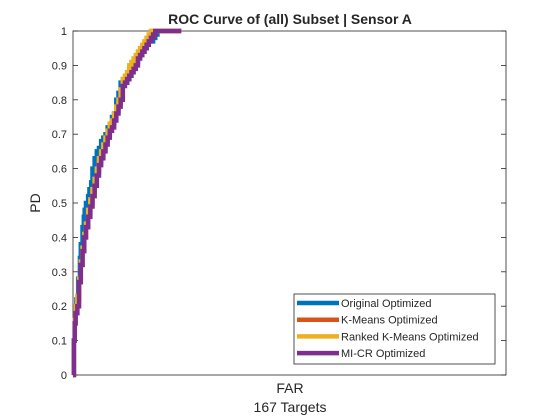 The width and height of the screenshot is (560, 420). What do you see at coordinates (59, 307) in the screenshot?
I see `y-tick-label: 0.2` at bounding box center [59, 307].